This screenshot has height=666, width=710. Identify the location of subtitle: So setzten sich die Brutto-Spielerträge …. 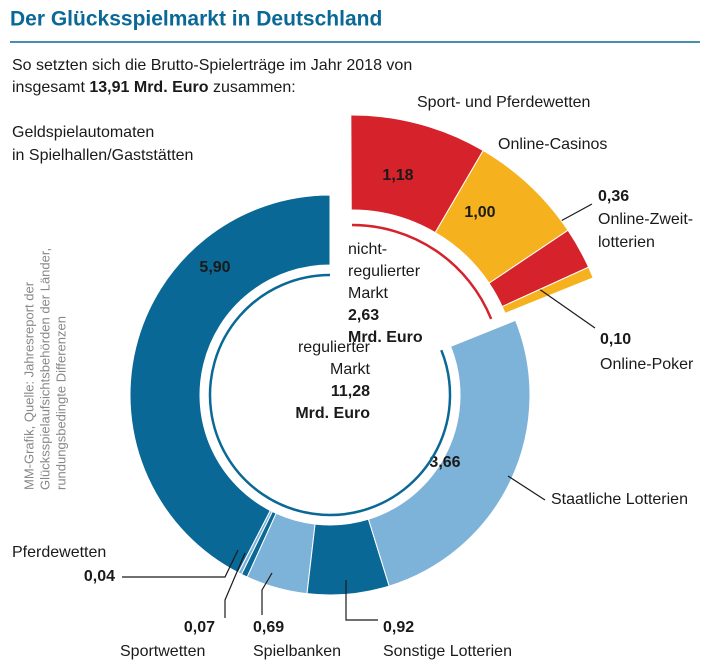
(212, 65).